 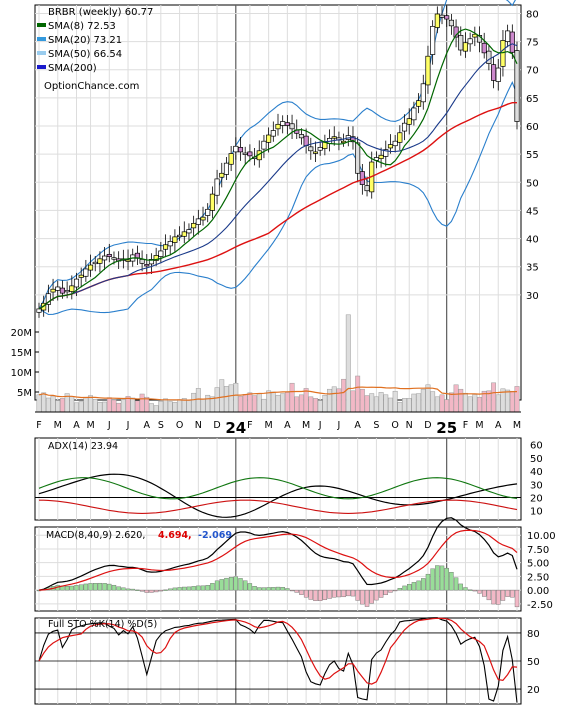 I want to click on legend-swatch-sma50, so click(x=41, y=53).